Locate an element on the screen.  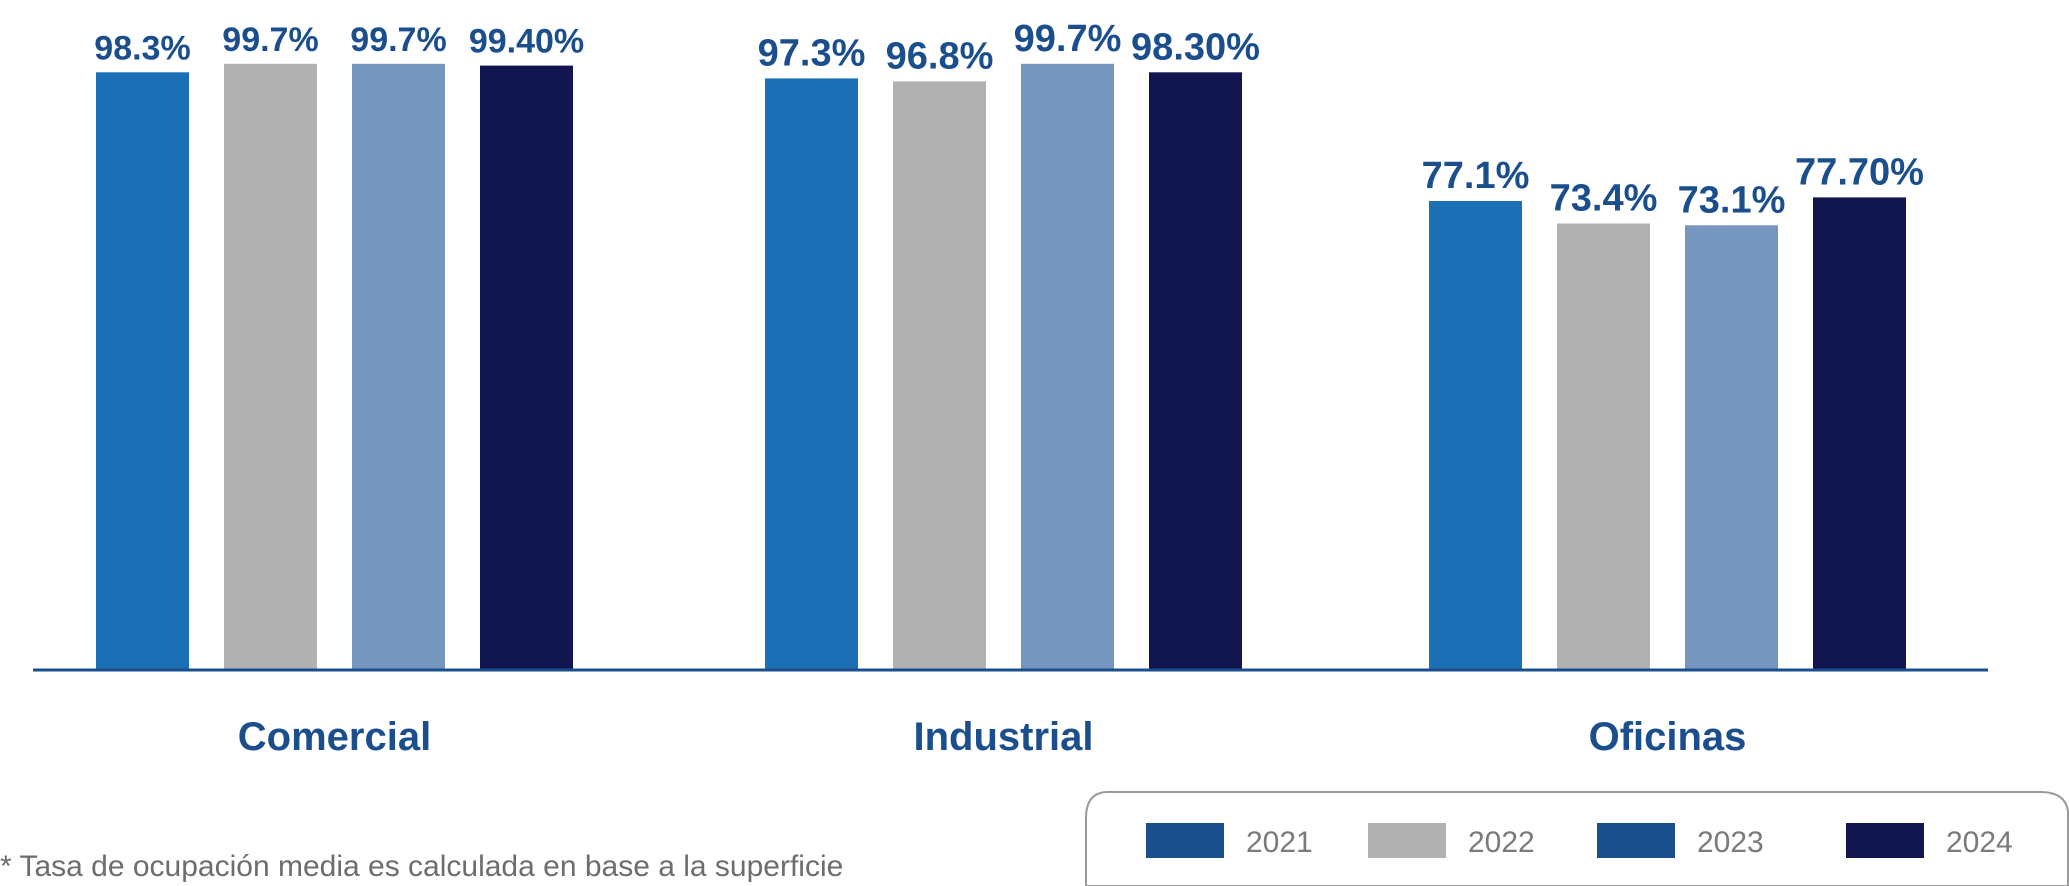
bar-oficinas-2021 is located at coordinates (1475, 435).